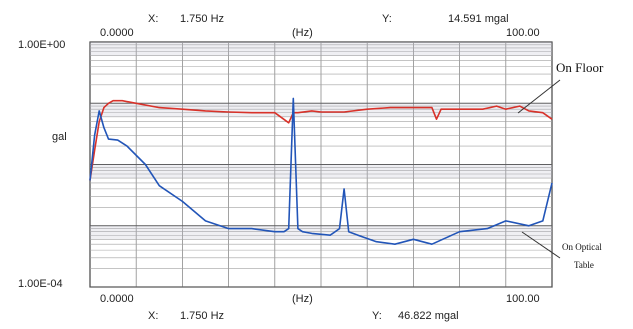 The height and width of the screenshot is (329, 633). I want to click on annotation-on-optical-line2: Table, so click(584, 265).